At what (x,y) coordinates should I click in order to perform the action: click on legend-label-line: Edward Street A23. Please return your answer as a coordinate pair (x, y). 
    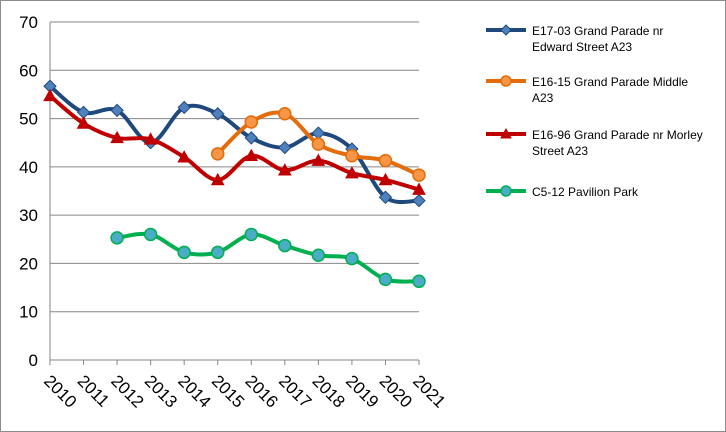
    Looking at the image, I should click on (582, 47).